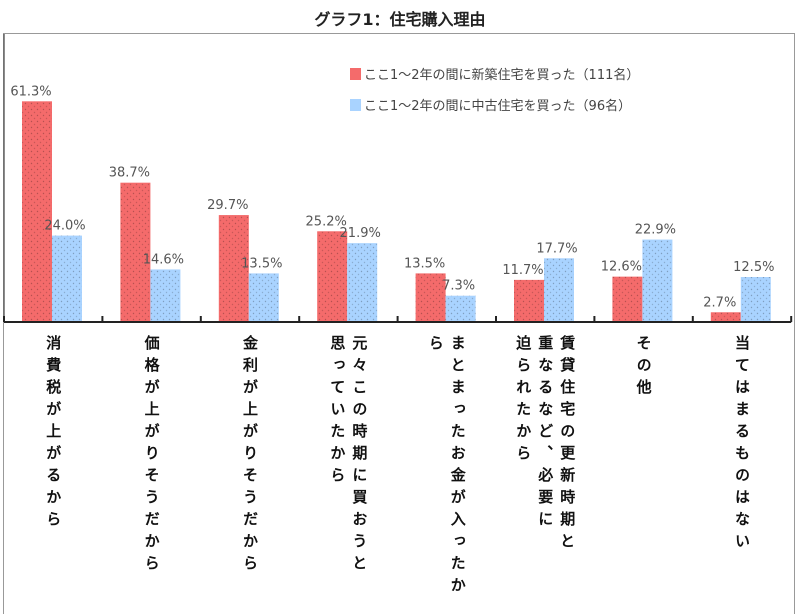  I want to click on category-label: 賃貸住宅の更新時期と 重なるなど、必要に 迫られたから, so click(545, 445).